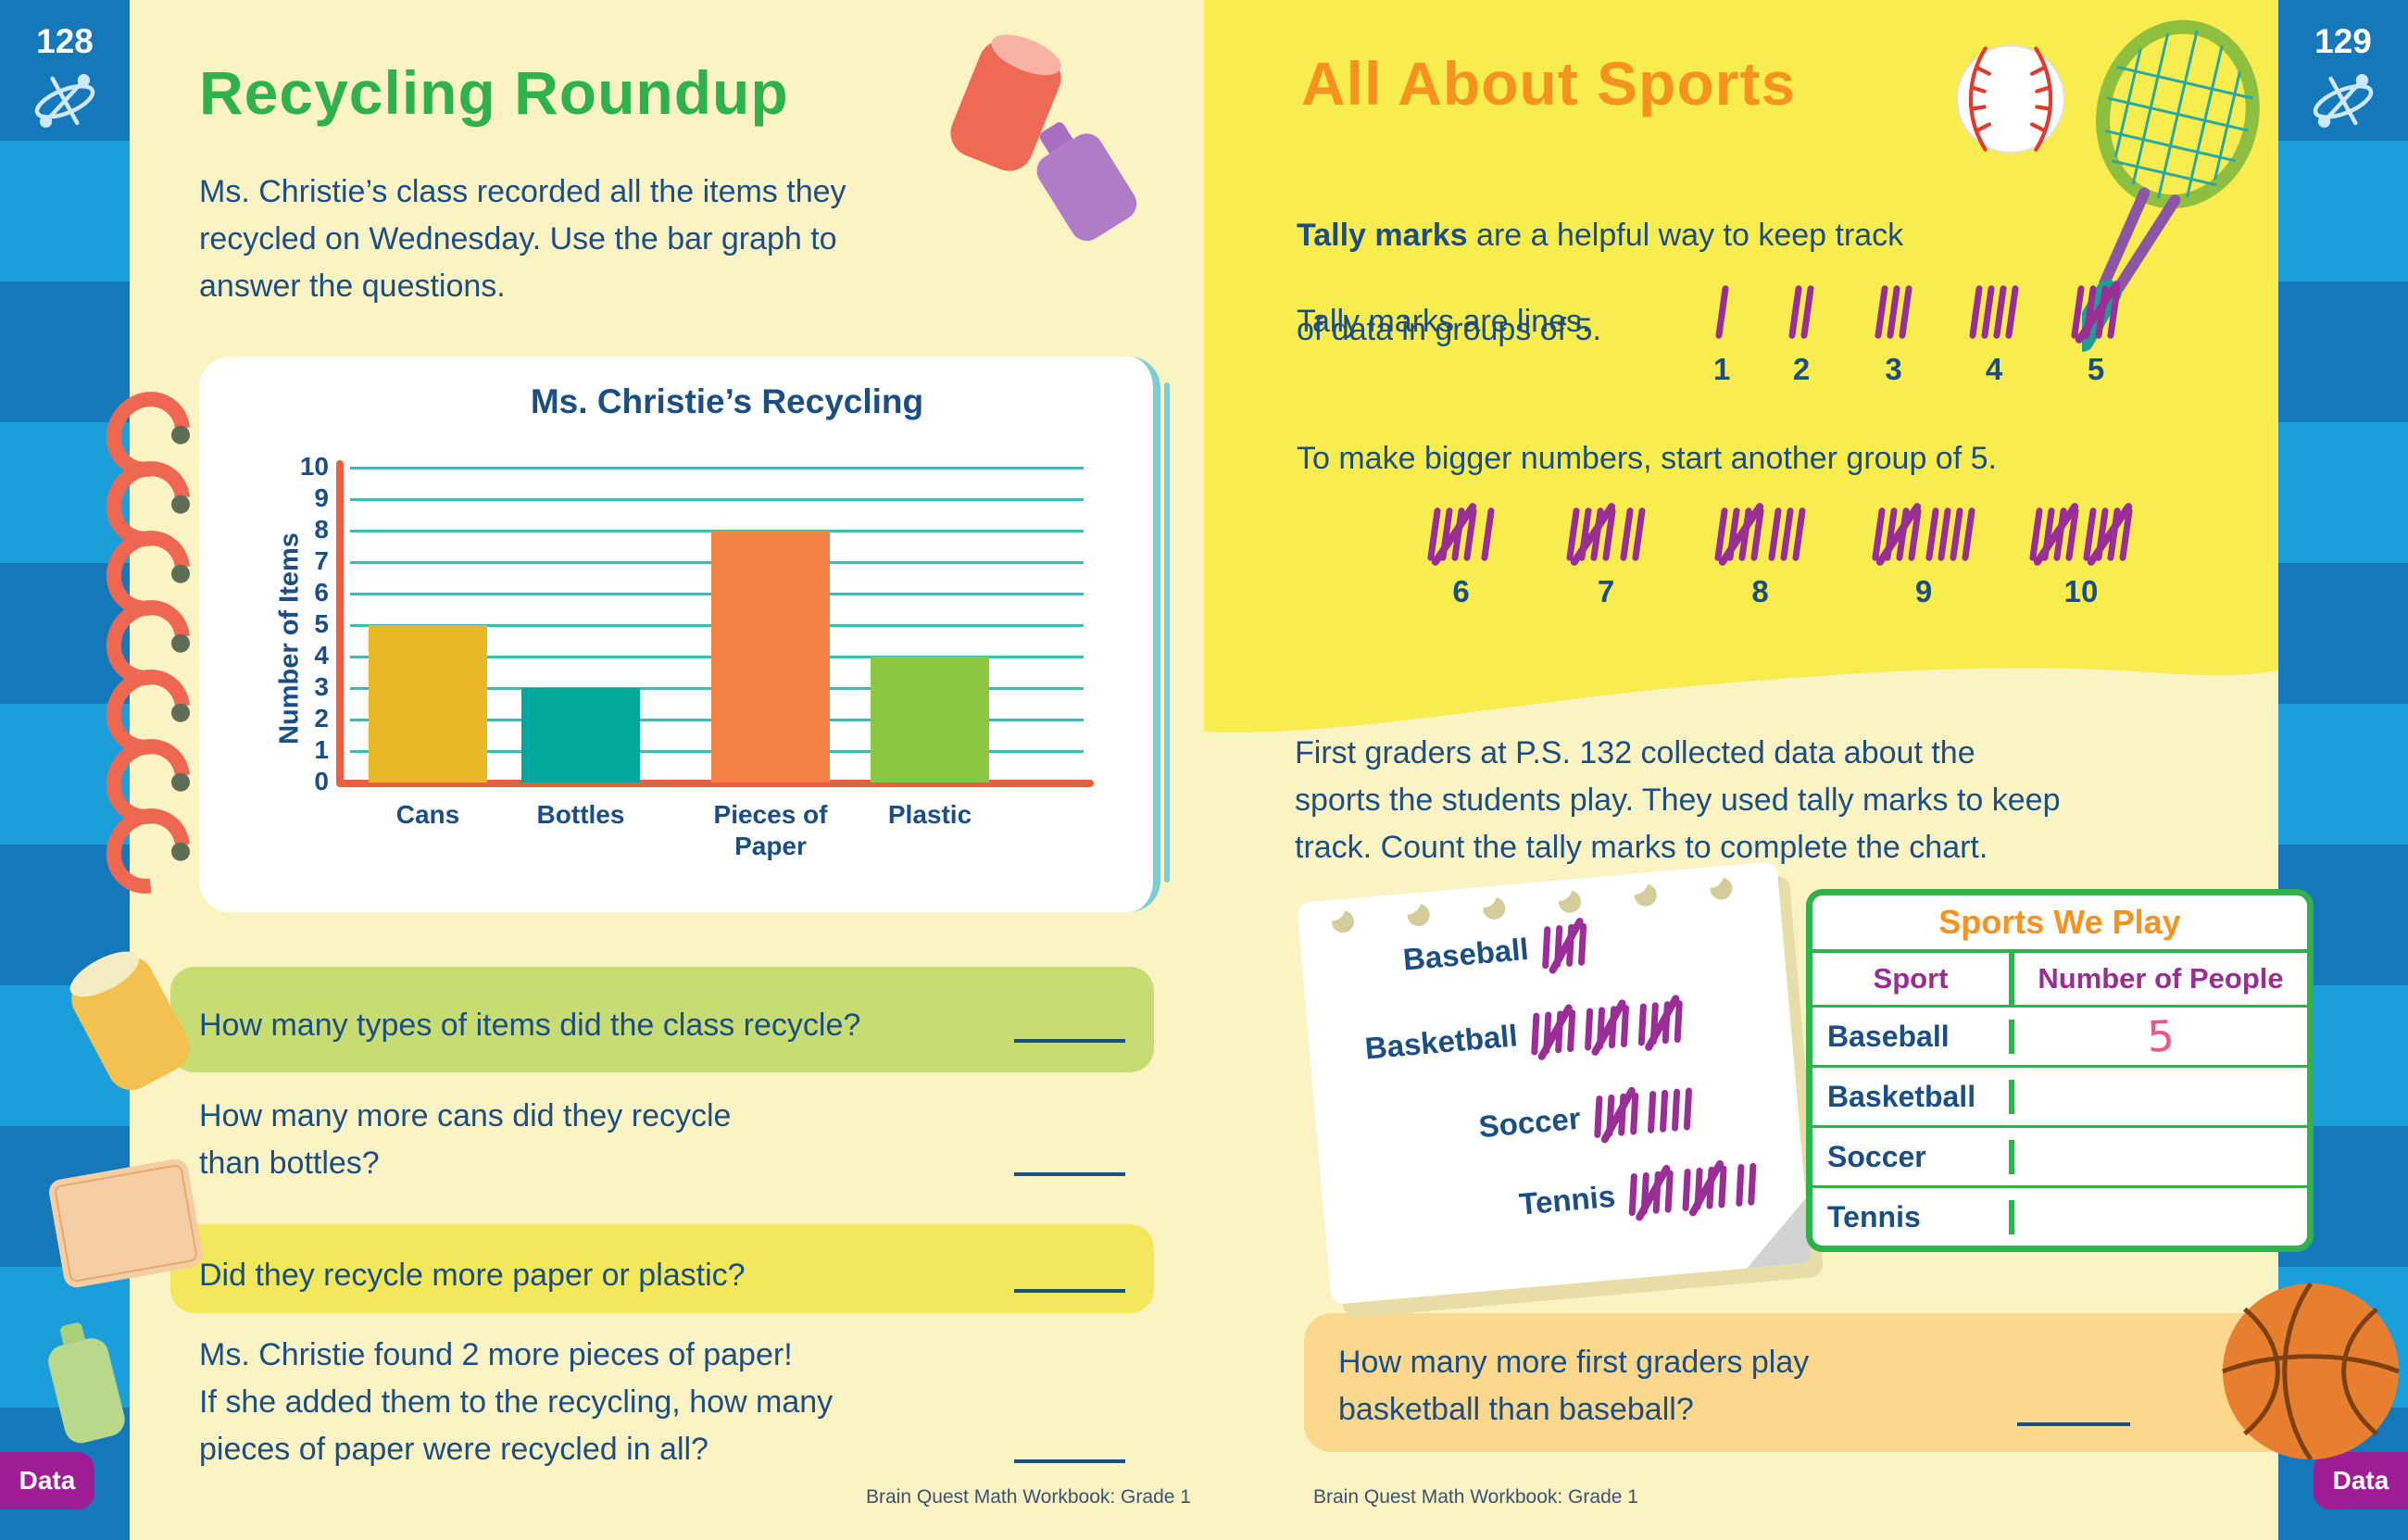 The width and height of the screenshot is (2408, 1540). I want to click on data-tab-left: Data, so click(47, 1480).